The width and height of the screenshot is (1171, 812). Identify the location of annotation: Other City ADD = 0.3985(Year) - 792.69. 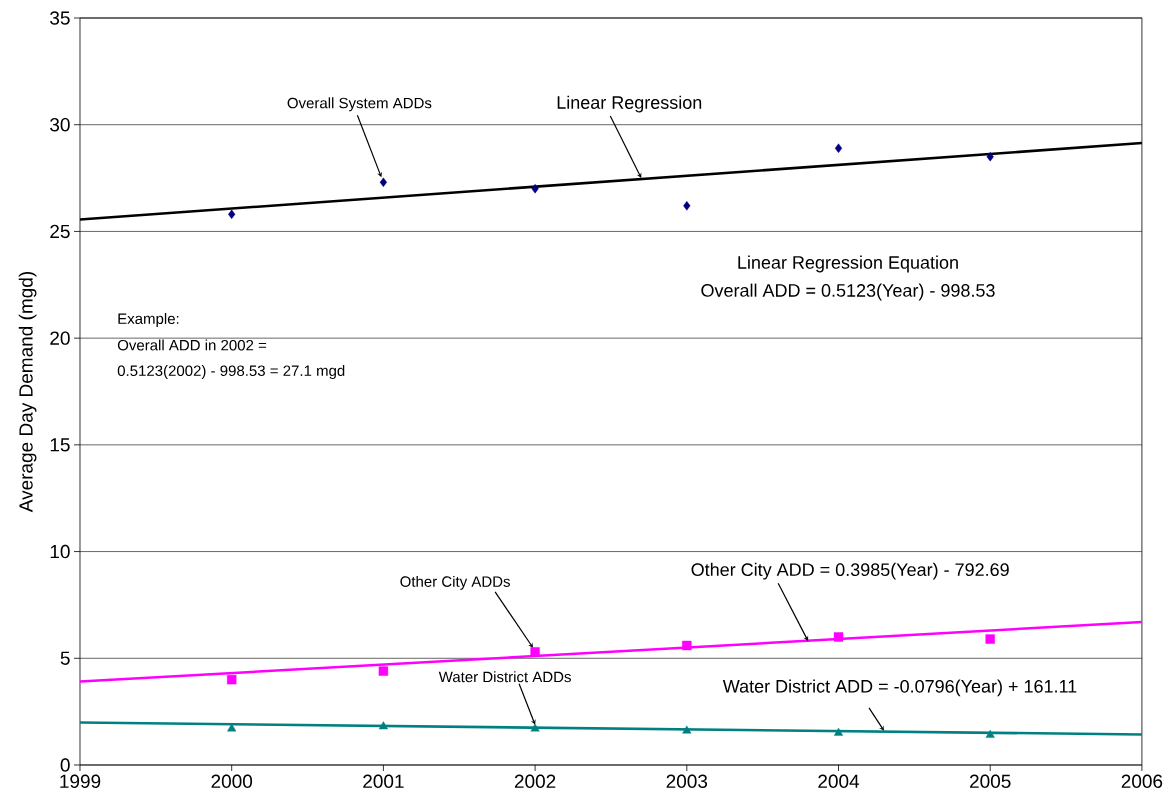
(850, 571).